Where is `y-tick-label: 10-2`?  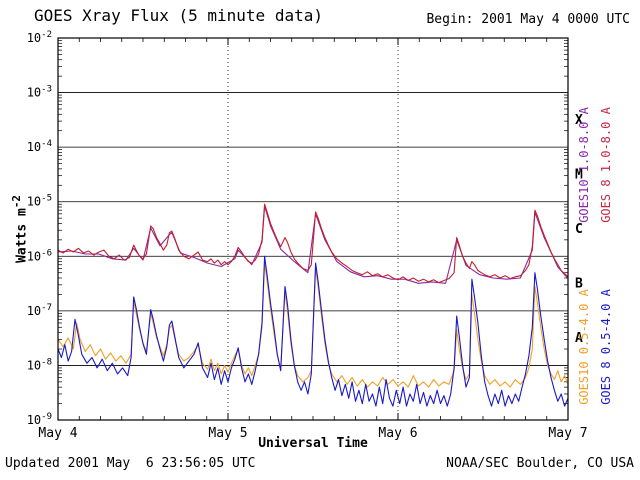 y-tick-label: 10-2 is located at coordinates (39, 37).